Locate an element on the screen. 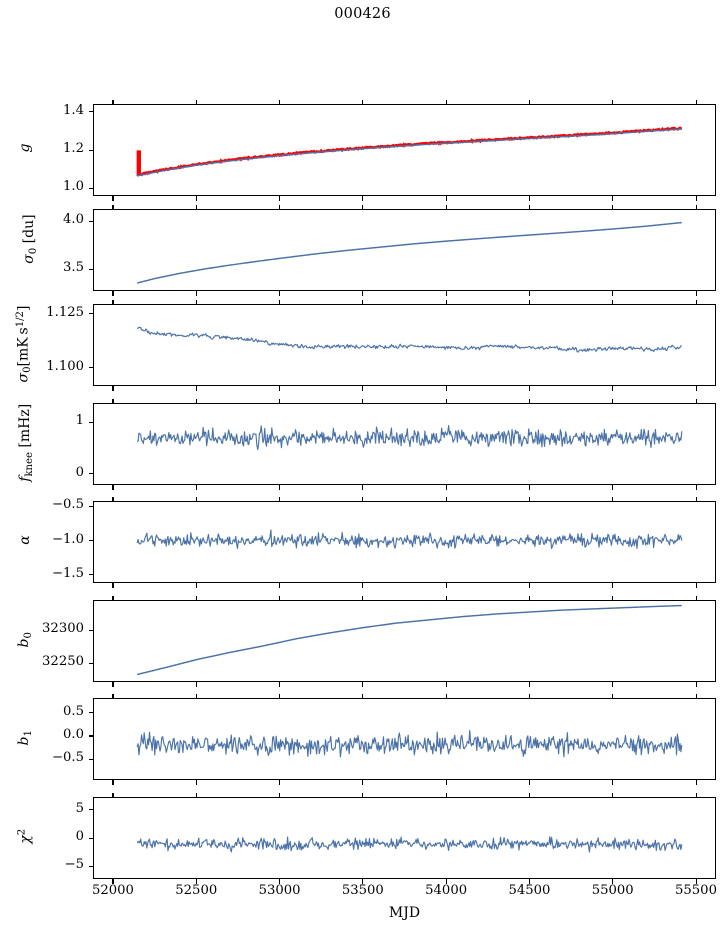 The height and width of the screenshot is (936, 725). ytick-label: 0.0 is located at coordinates (73, 734).